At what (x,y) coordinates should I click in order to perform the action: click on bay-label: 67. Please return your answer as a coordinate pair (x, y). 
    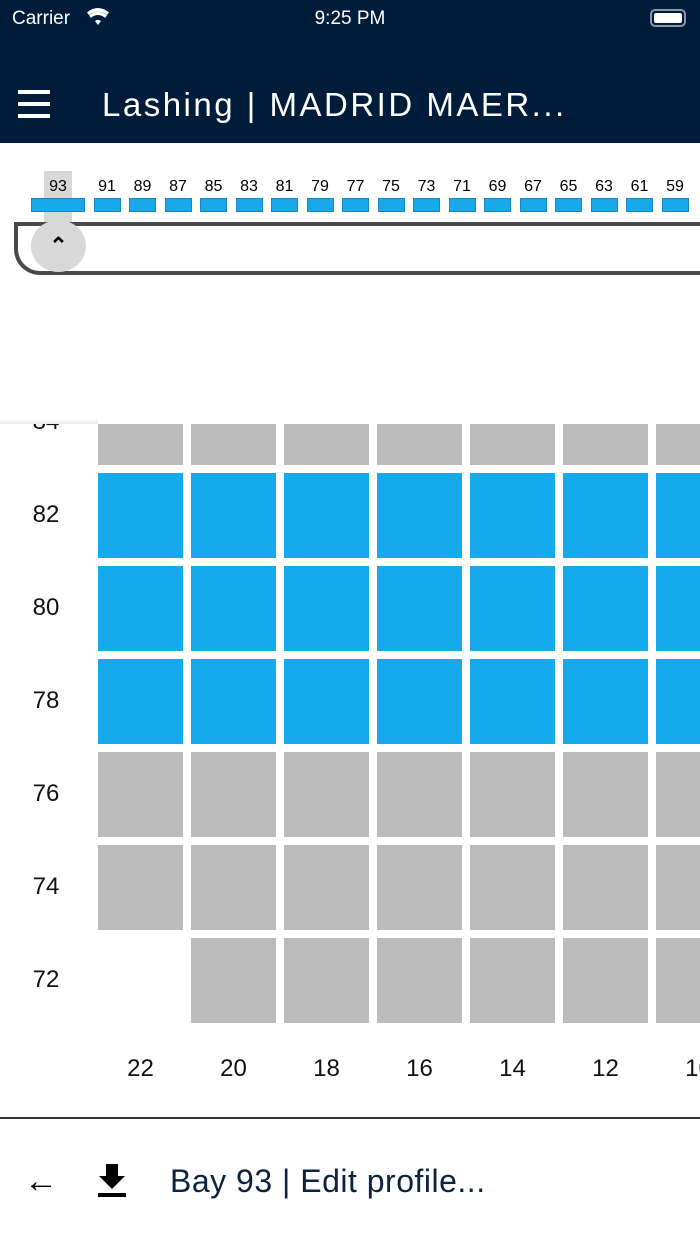
    Looking at the image, I should click on (533, 186).